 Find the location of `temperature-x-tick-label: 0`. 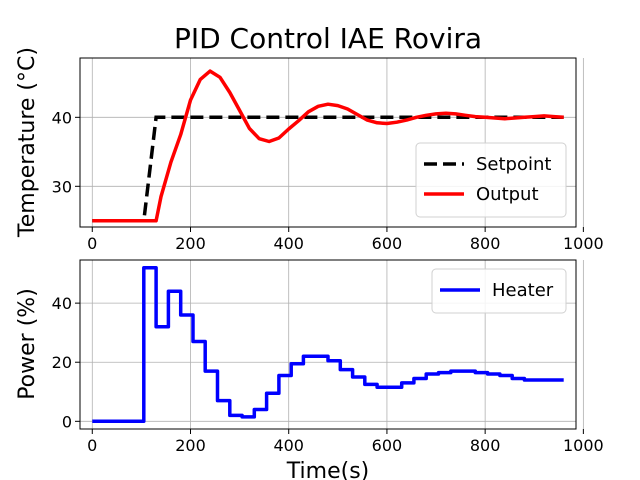

temperature-x-tick-label: 0 is located at coordinates (92, 243).